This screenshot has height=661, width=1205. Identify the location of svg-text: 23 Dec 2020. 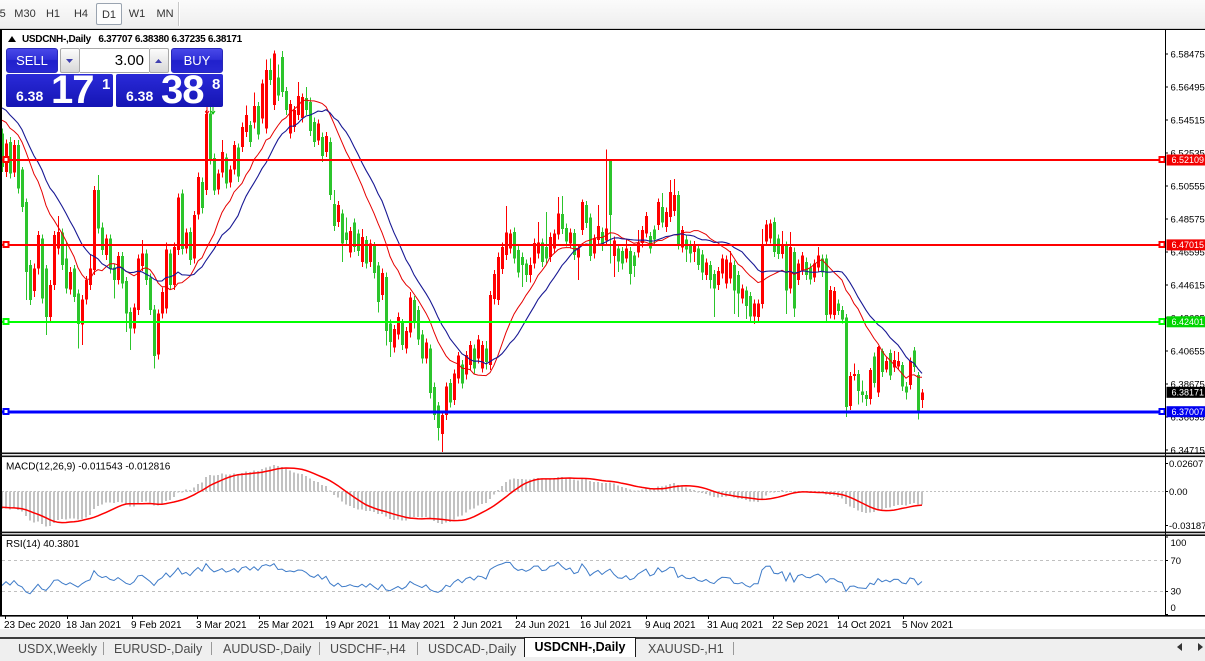
(32, 625).